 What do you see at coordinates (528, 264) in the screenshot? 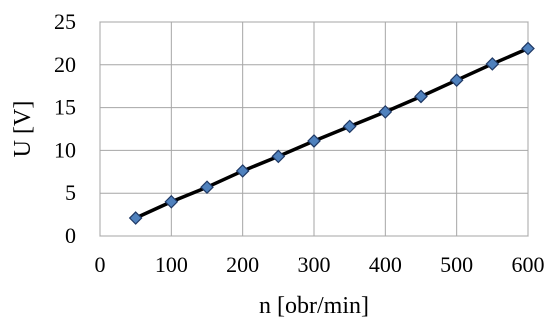
I see `x-tick-label: 600` at bounding box center [528, 264].